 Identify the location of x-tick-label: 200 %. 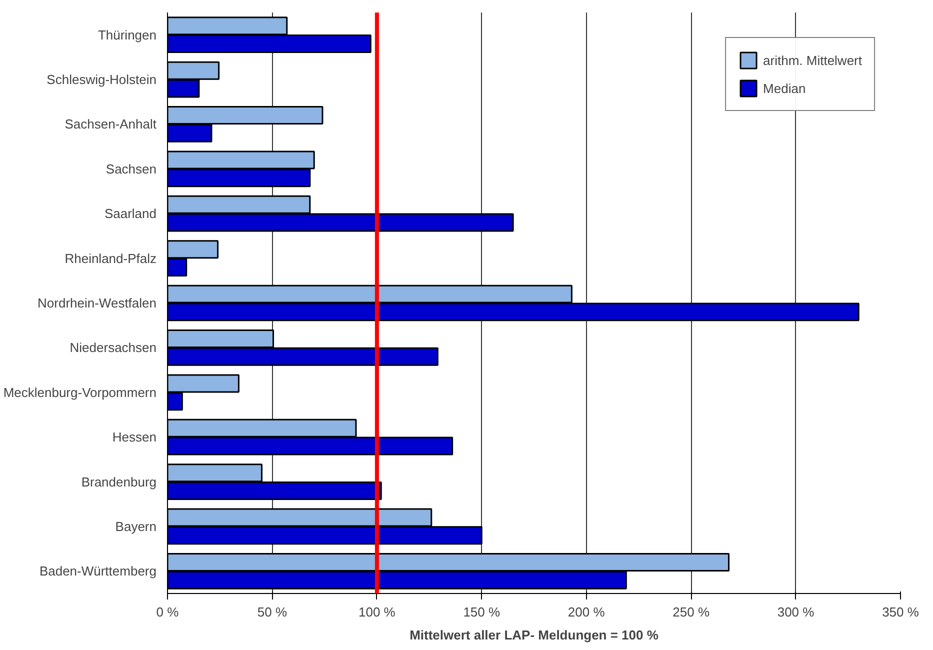
(587, 612).